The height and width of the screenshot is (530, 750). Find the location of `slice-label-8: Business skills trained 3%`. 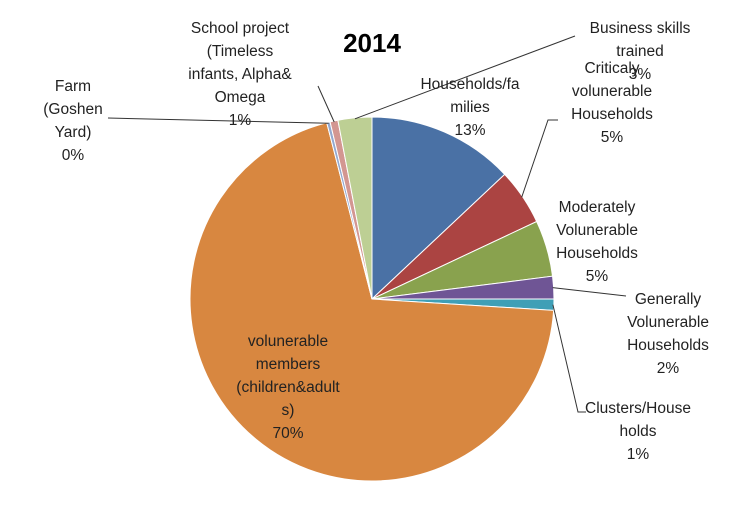

slice-label-8: Business skills trained 3% is located at coordinates (640, 51).